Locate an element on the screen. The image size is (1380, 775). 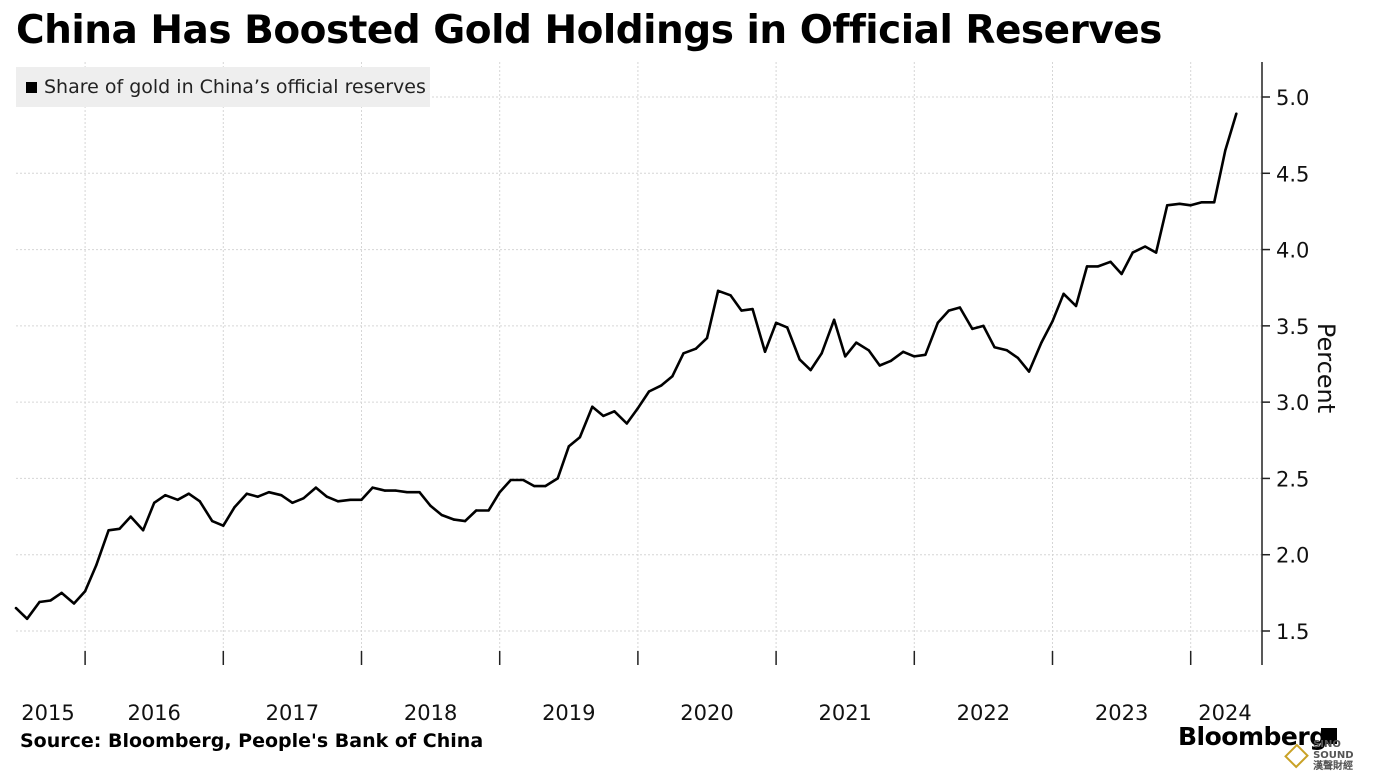
y-tick-label: 3.0 is located at coordinates (1292, 403).